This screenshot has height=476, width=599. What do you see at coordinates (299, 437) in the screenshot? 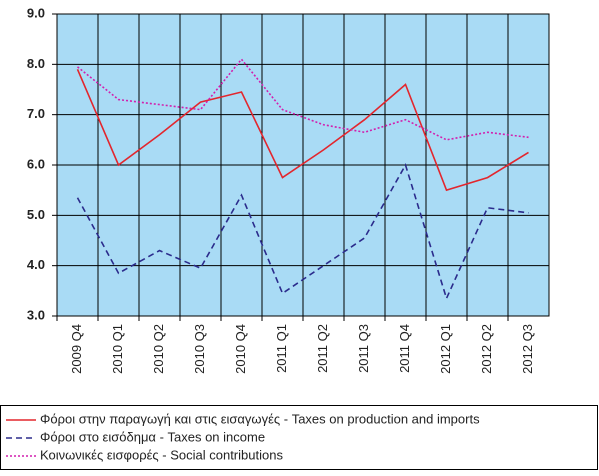
I see `legend-box` at bounding box center [299, 437].